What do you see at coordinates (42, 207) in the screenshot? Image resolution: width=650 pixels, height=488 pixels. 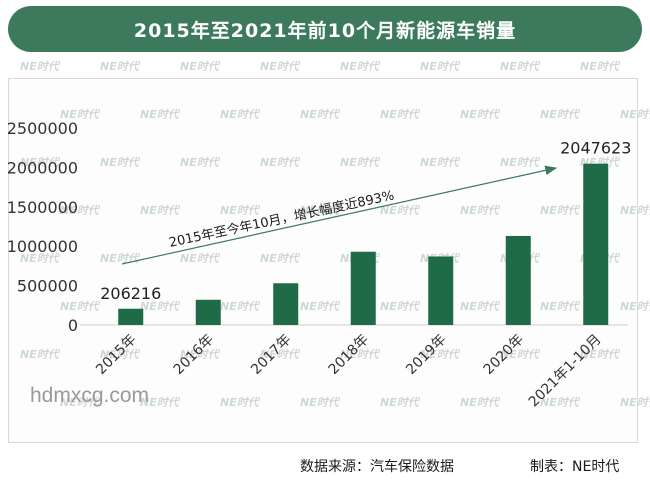 I see `y-tick-label: 1500000` at bounding box center [42, 207].